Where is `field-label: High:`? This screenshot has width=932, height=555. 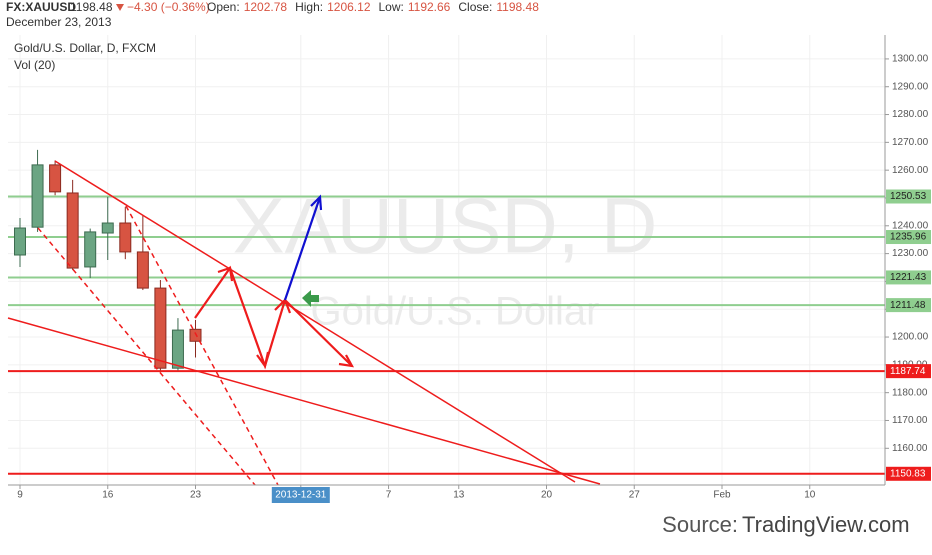
field-label: High: is located at coordinates (309, 7).